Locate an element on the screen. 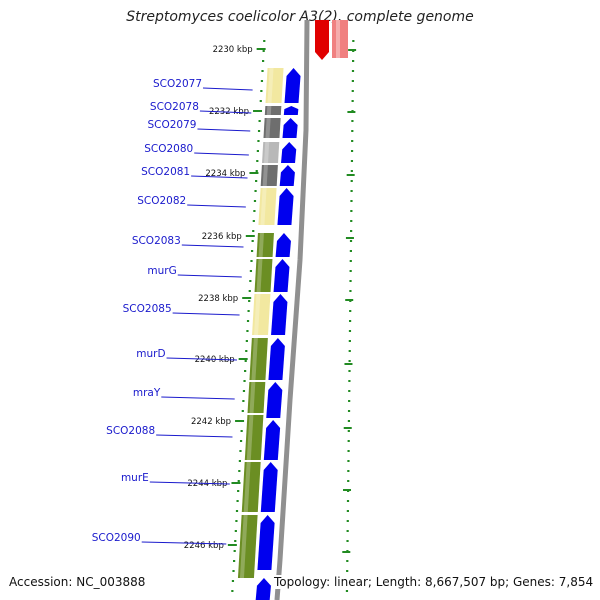 This screenshot has width=600, height=600. kbp-tick-label: 2230 kbp is located at coordinates (233, 50).